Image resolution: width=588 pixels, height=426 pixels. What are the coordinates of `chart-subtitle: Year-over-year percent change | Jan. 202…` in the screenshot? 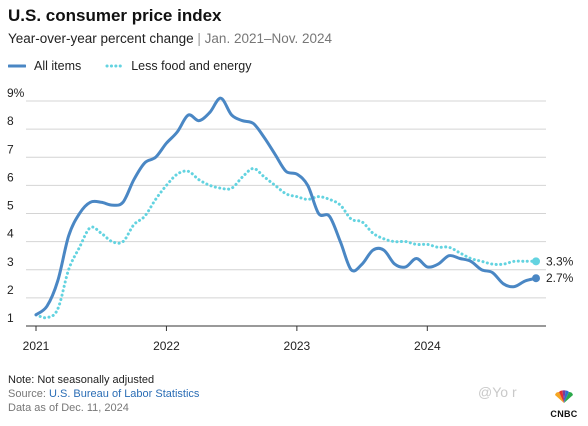 It's located at (170, 38).